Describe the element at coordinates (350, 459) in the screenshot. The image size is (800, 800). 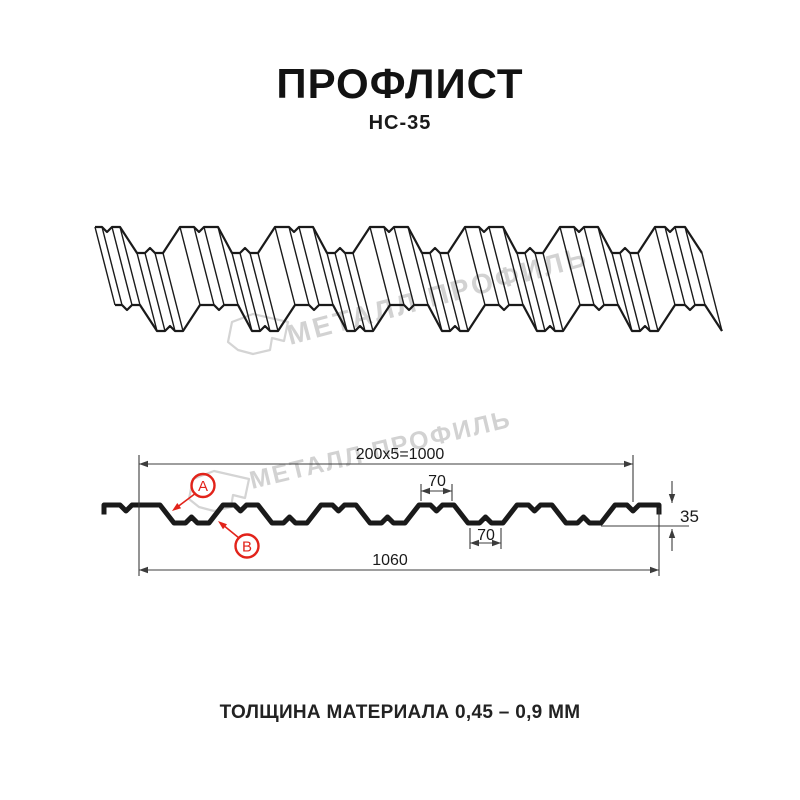
I see `watermark-lower: МЕТАЛЛ ПРОФИЛЬ` at that location.